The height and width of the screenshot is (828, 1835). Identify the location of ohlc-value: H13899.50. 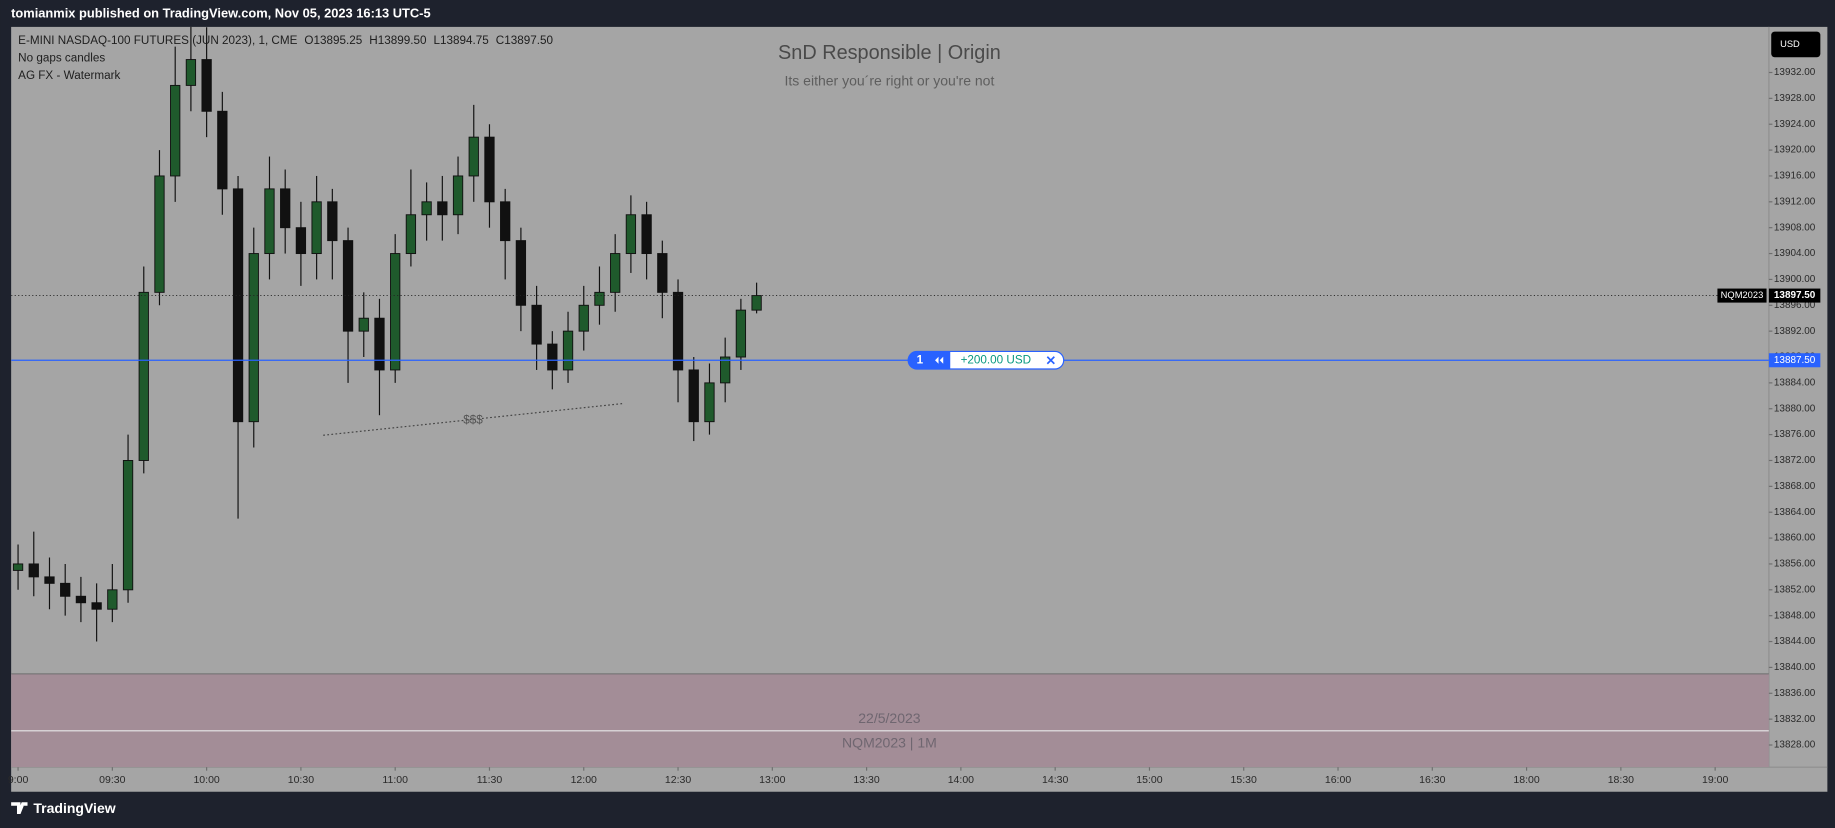
(398, 40).